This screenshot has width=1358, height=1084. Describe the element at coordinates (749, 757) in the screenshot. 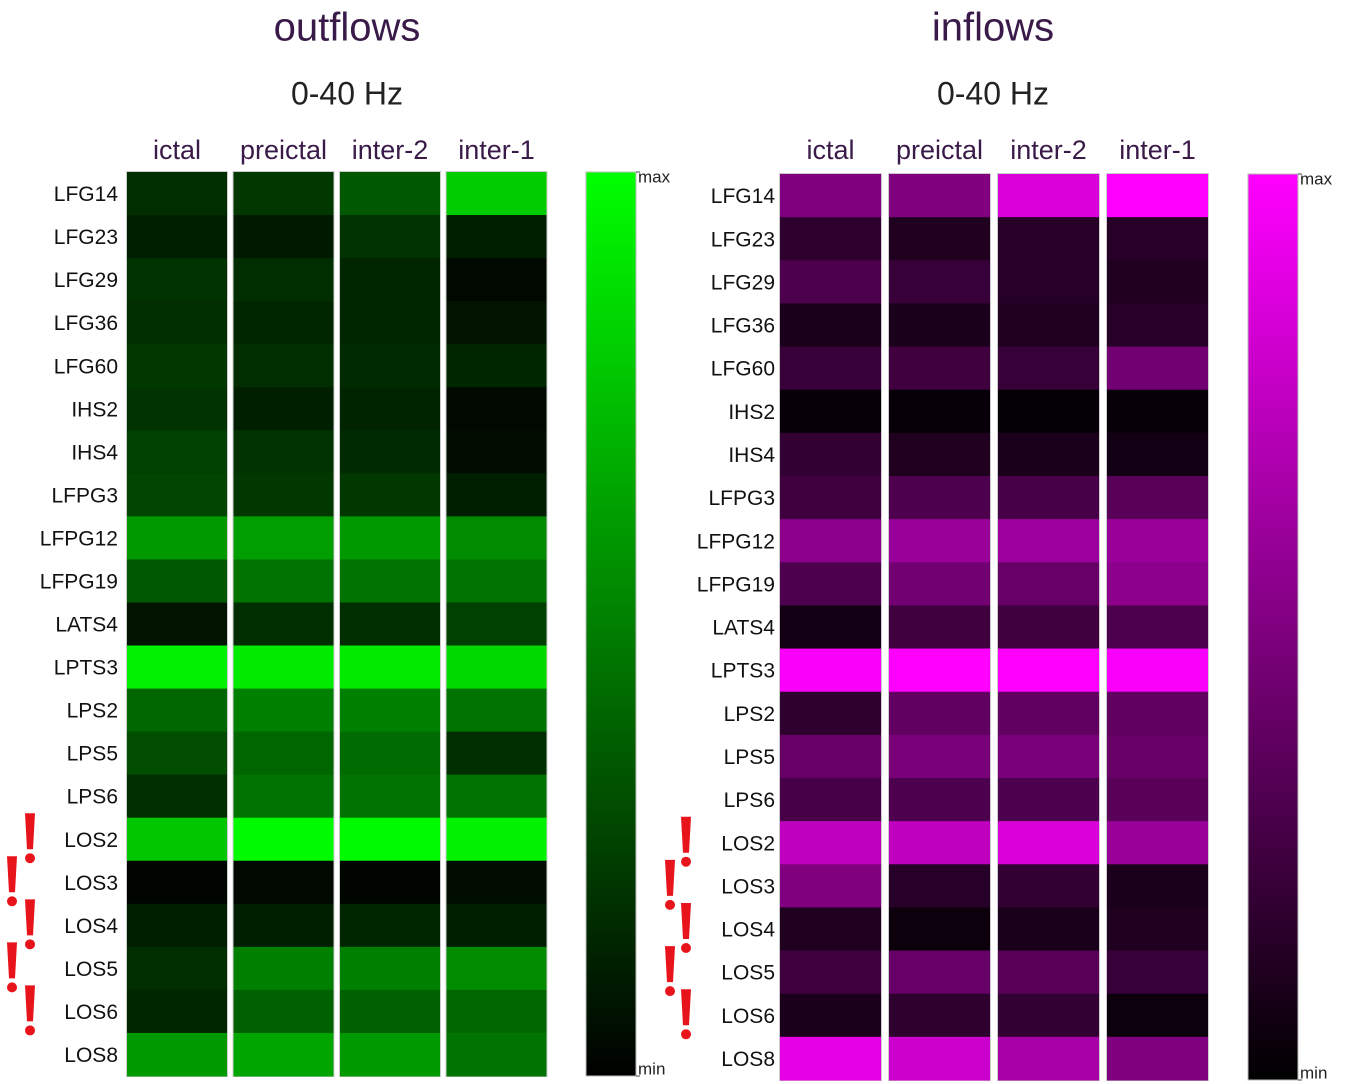

I see `row-label: LPS5` at that location.